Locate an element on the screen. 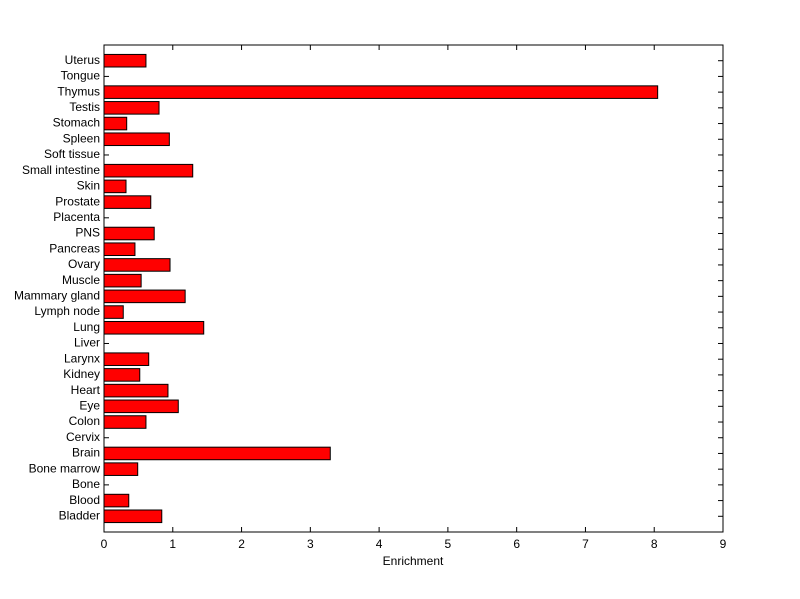 This screenshot has width=800, height=599. y-tick-label: Mammary gland is located at coordinates (57, 296).